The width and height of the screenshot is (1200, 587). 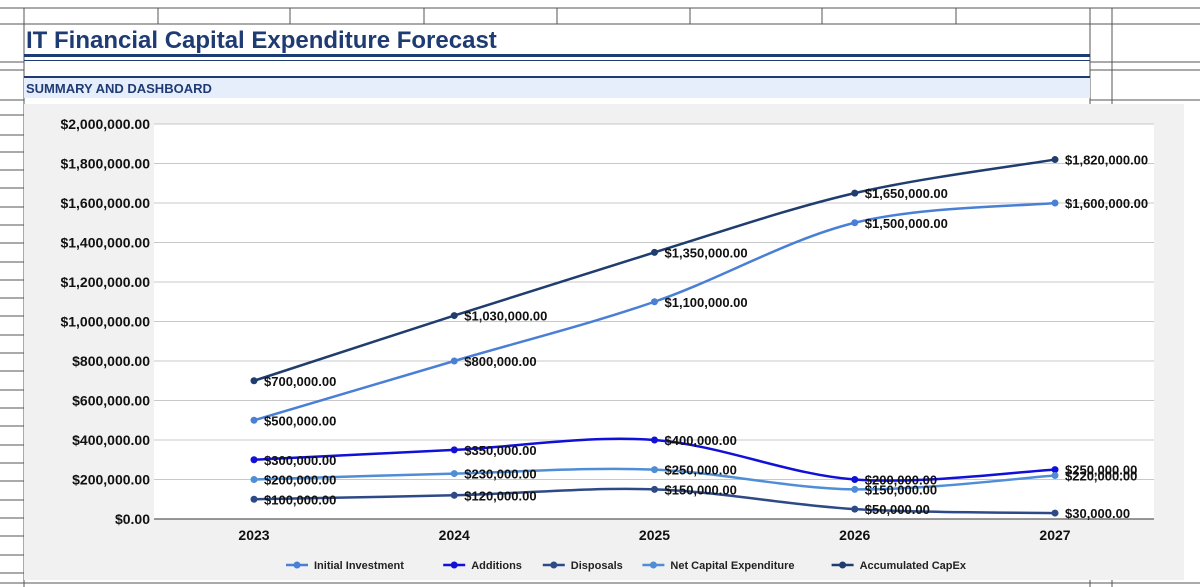 I want to click on y-tick-label: $1,600,000.00, so click(x=105, y=203).